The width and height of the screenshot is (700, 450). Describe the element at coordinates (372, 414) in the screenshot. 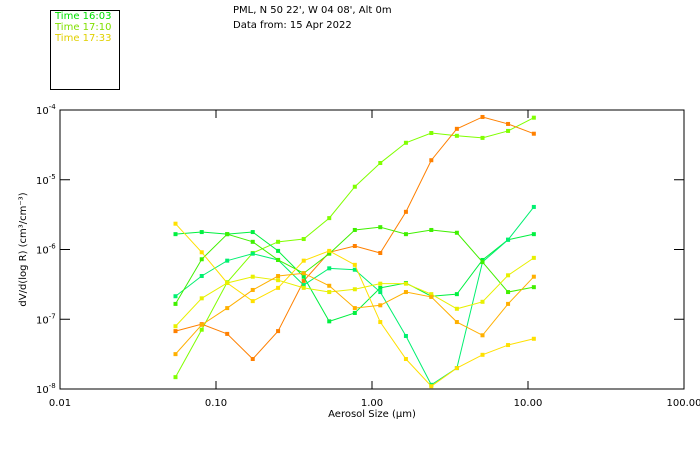

I see `x-axis-label: Aerosol Size (µm)` at that location.